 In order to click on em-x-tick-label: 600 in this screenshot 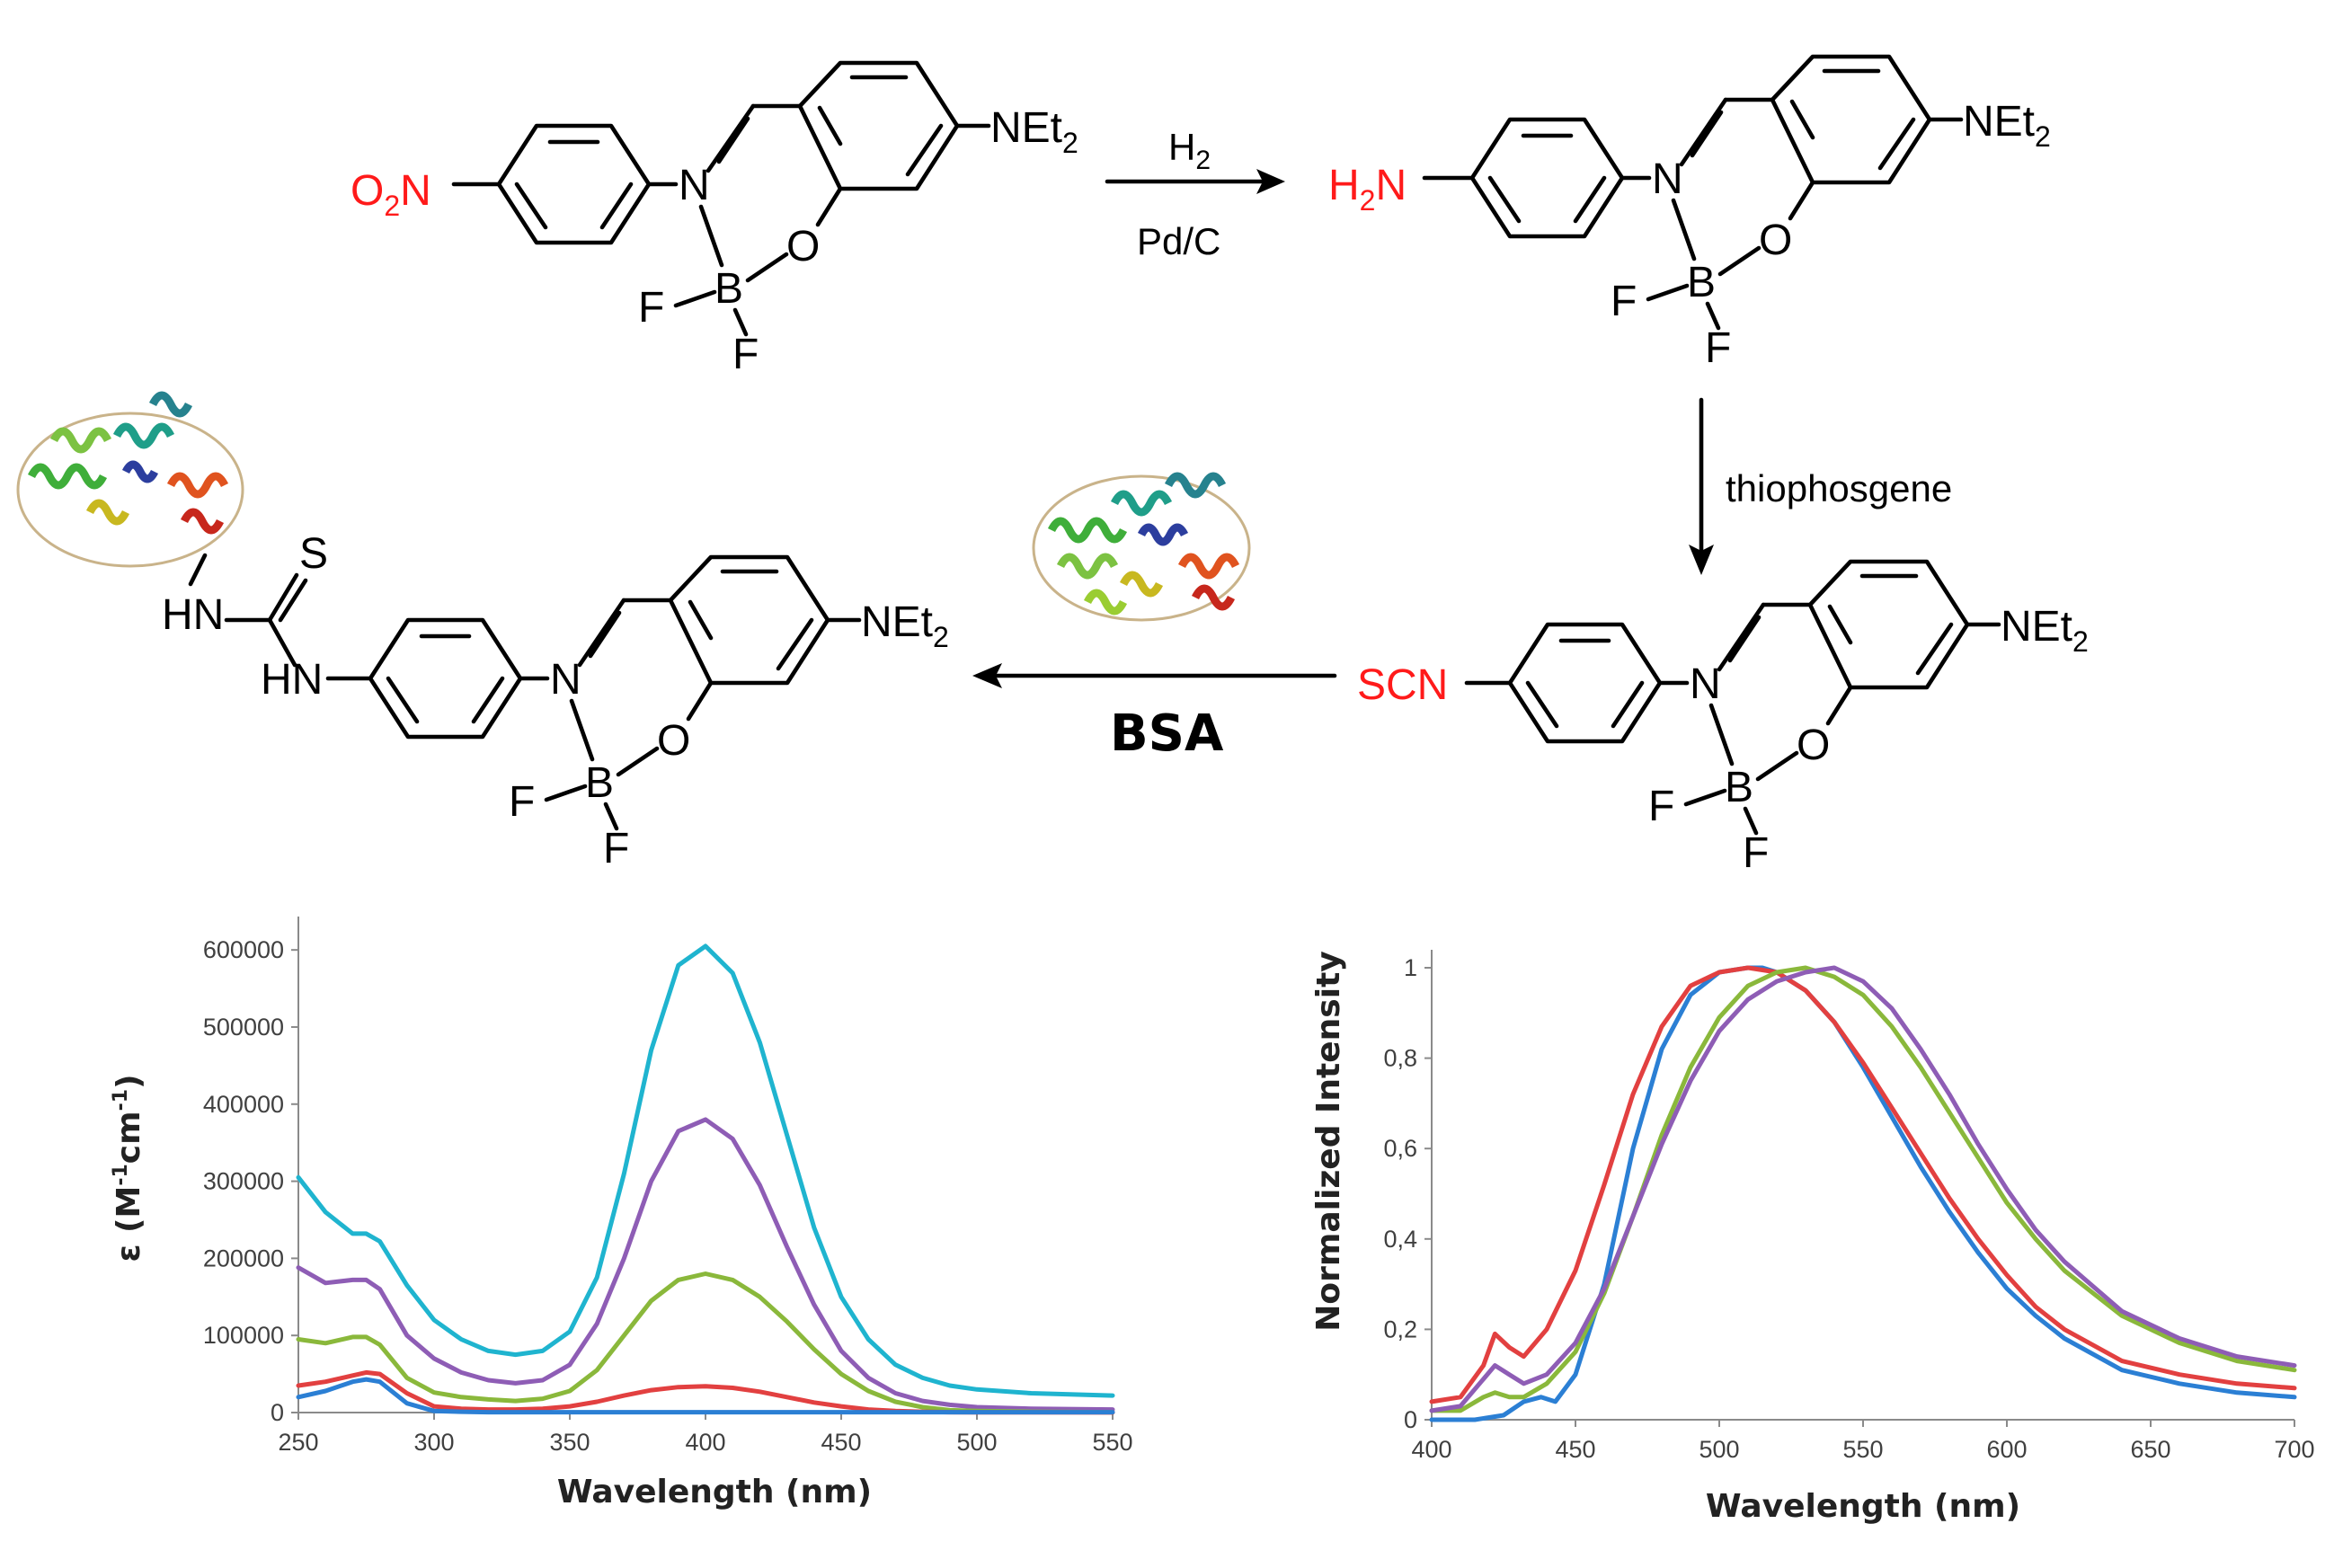, I will do `click(2006, 1450)`.